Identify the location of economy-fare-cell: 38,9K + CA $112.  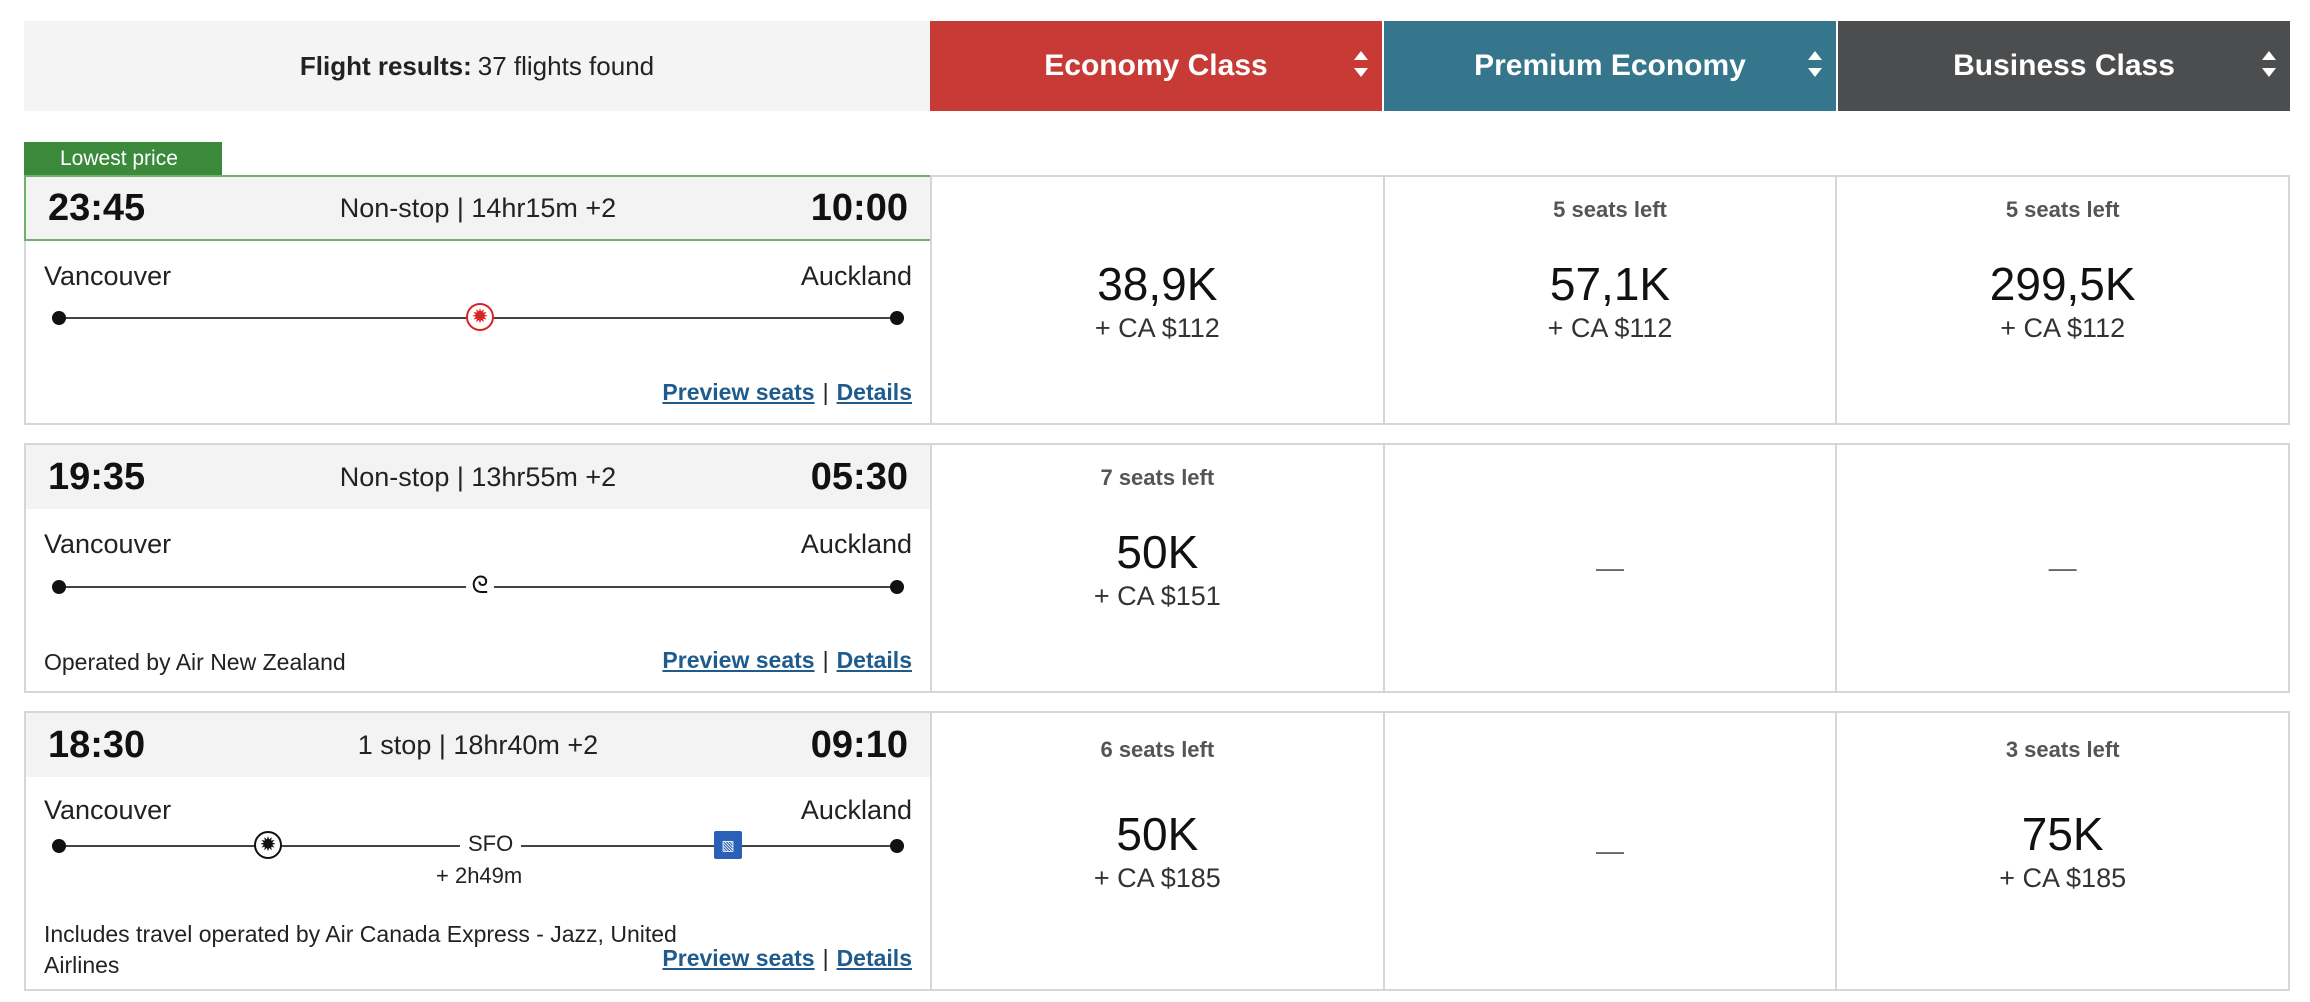
(1157, 300).